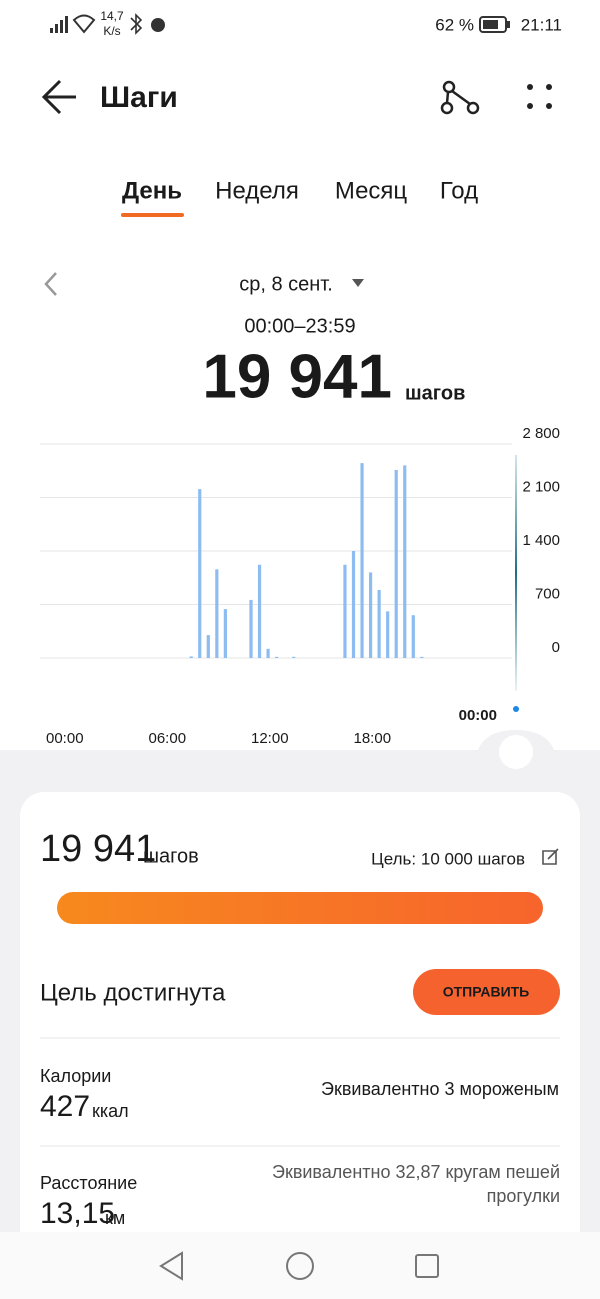 The width and height of the screenshot is (600, 1299). I want to click on selected-time: 00:00, so click(478, 715).